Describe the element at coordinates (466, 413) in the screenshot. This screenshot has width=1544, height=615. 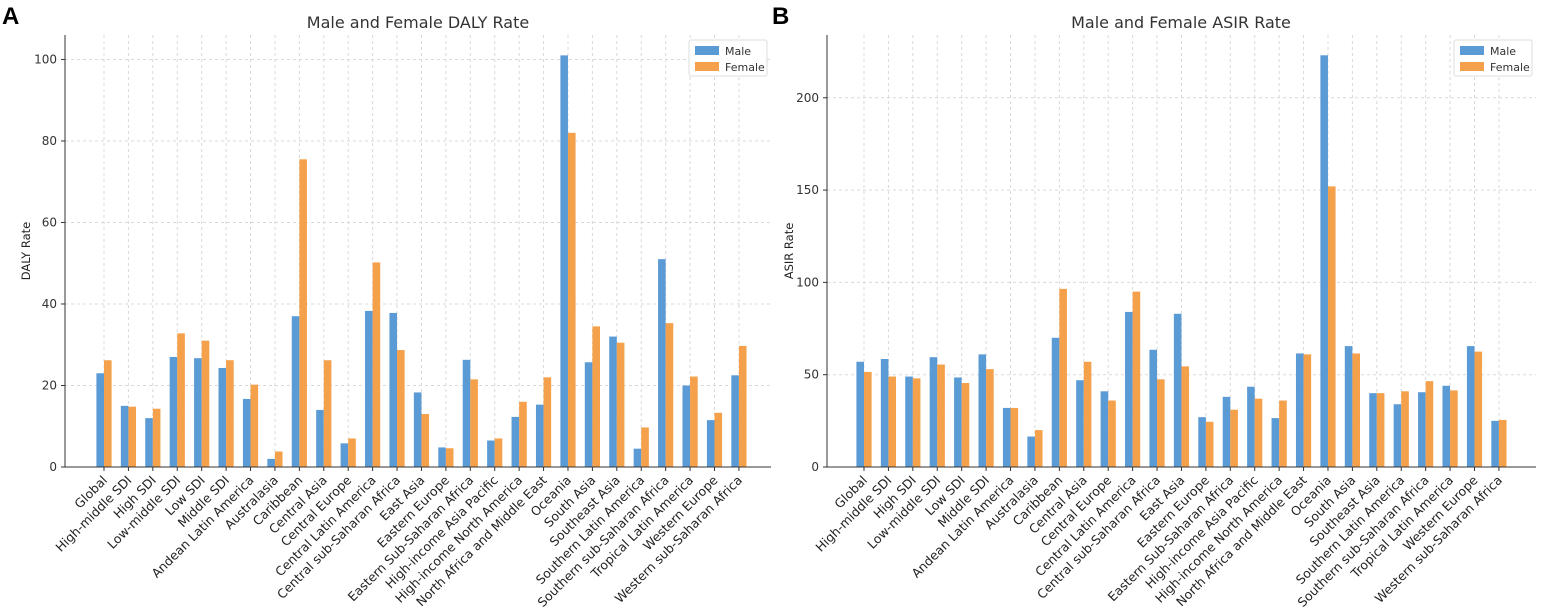
I see `bar-male-eastern-sub-saharan-africa` at that location.